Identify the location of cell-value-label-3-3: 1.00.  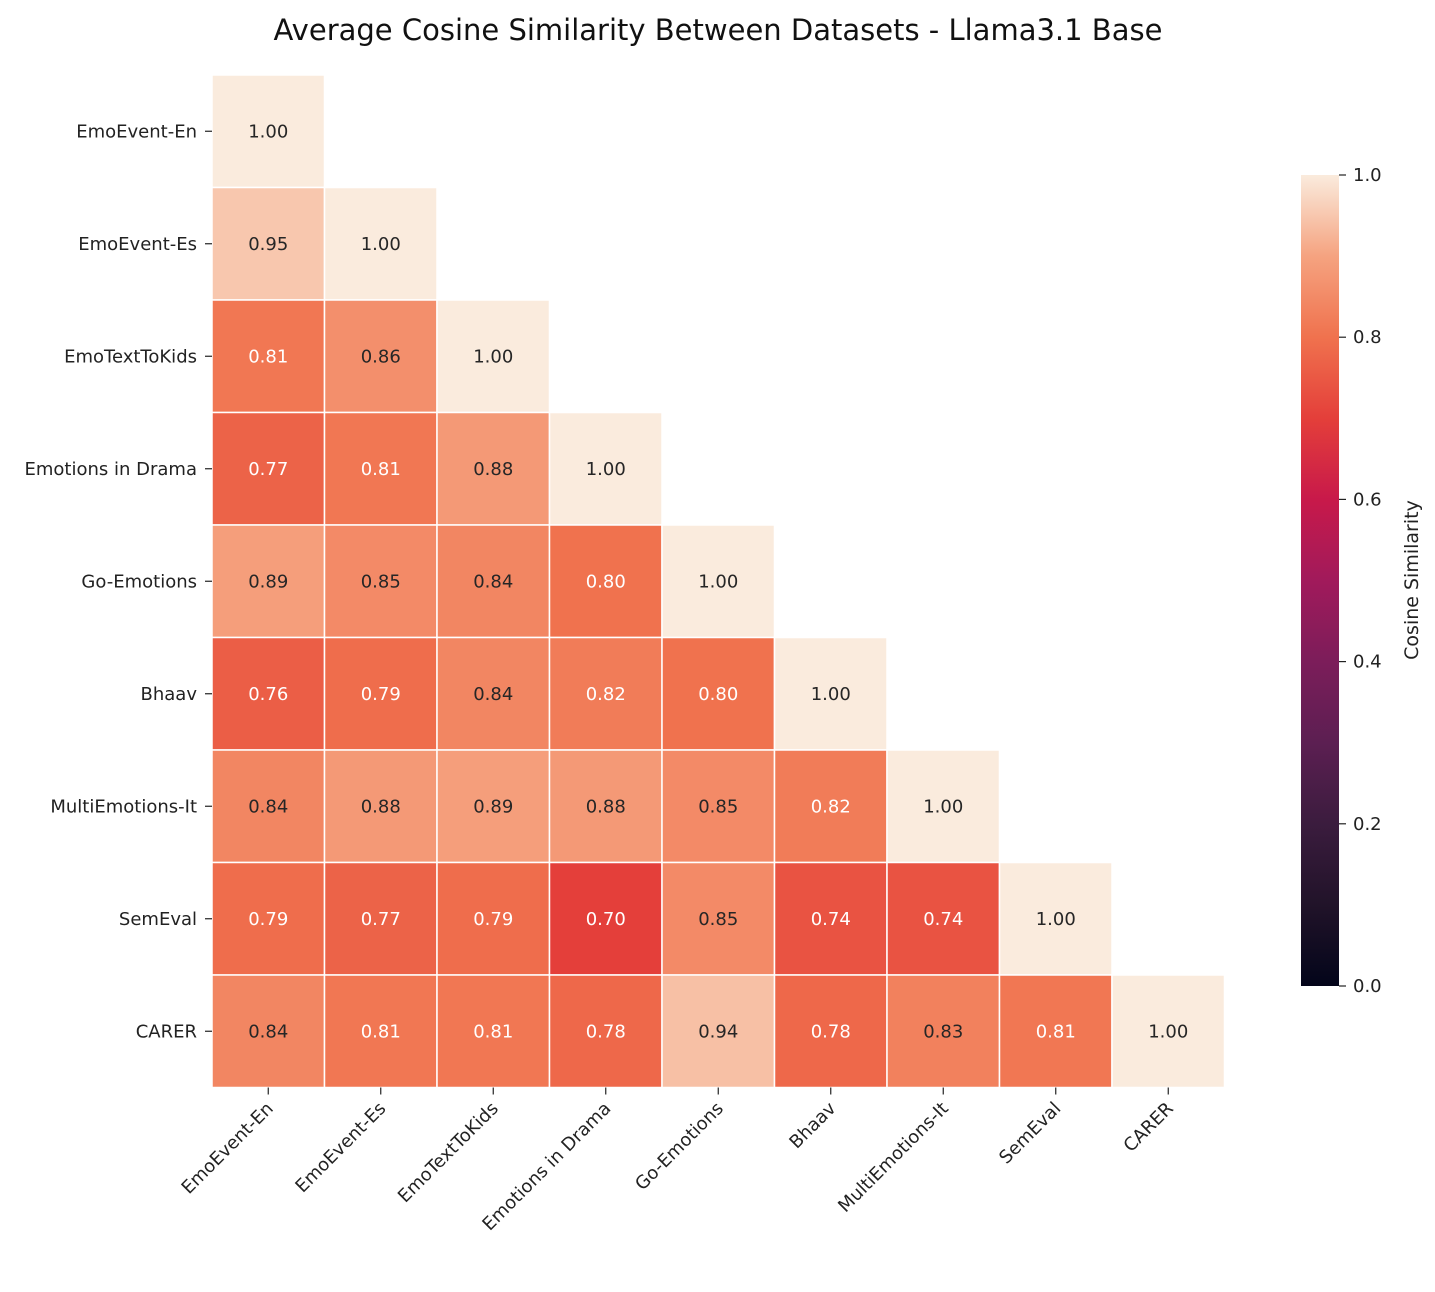
(606, 469).